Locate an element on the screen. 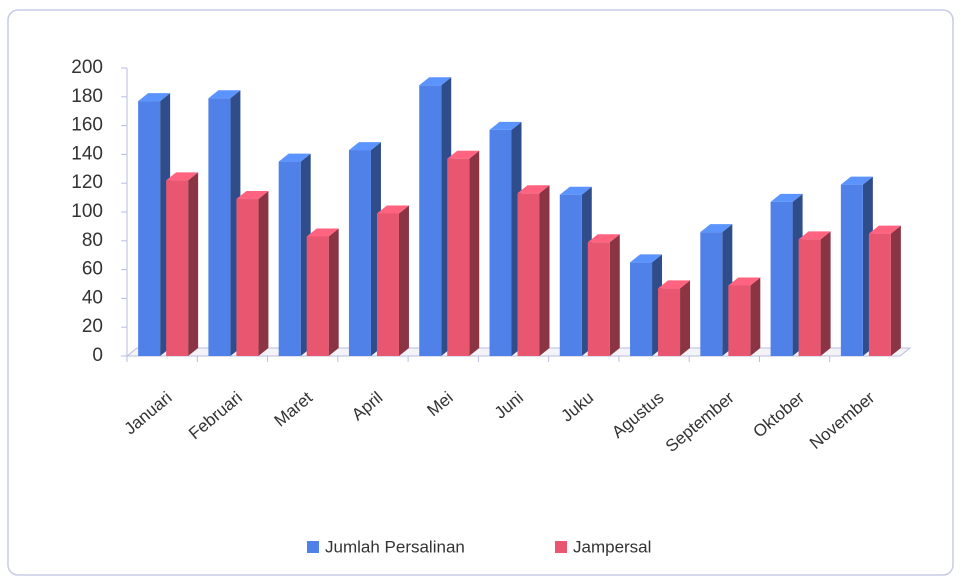 This screenshot has width=961, height=581. legend-label: Jumlah Persalinan is located at coordinates (395, 546).